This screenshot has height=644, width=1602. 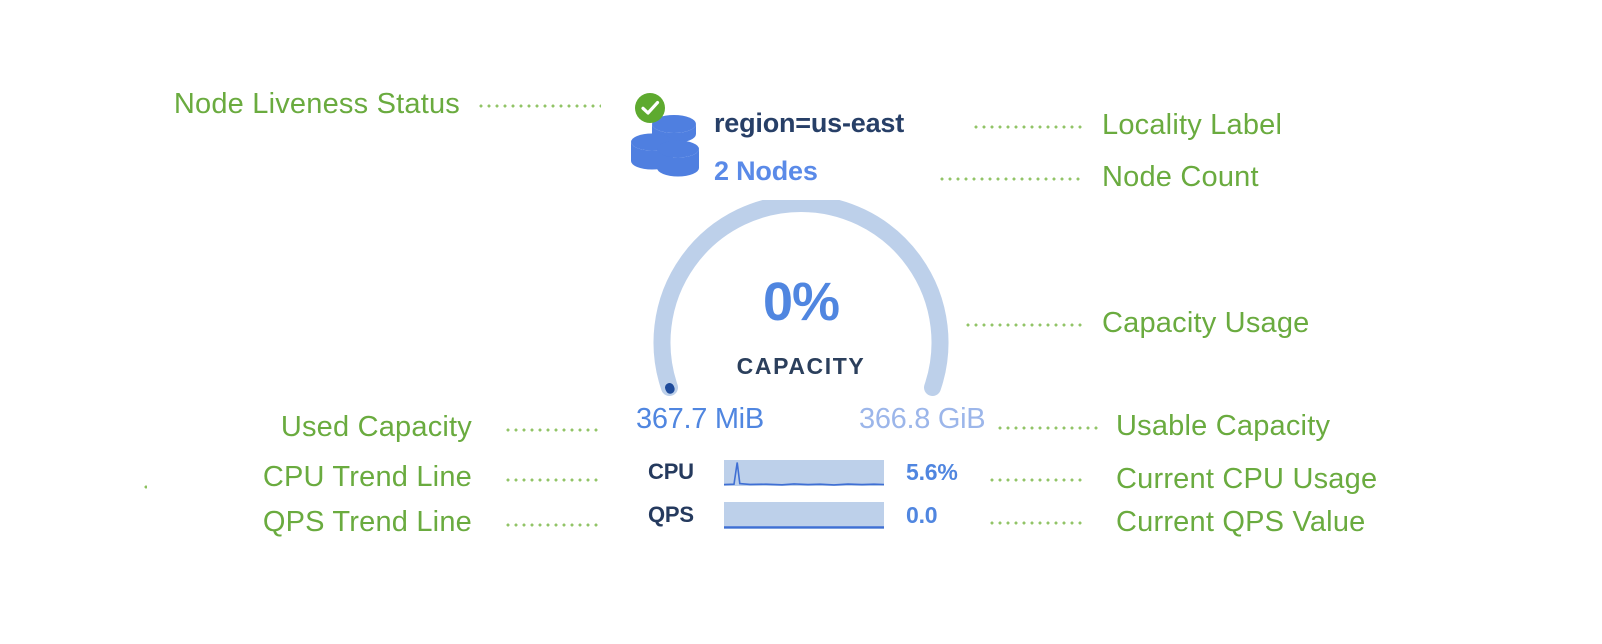 What do you see at coordinates (804, 515) in the screenshot?
I see `qps-sparkline` at bounding box center [804, 515].